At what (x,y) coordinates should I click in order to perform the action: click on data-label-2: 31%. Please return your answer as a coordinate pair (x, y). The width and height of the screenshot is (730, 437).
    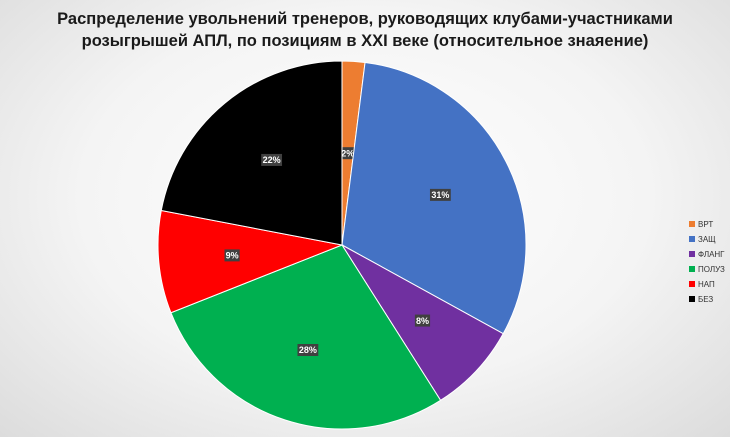
    Looking at the image, I should click on (440, 194).